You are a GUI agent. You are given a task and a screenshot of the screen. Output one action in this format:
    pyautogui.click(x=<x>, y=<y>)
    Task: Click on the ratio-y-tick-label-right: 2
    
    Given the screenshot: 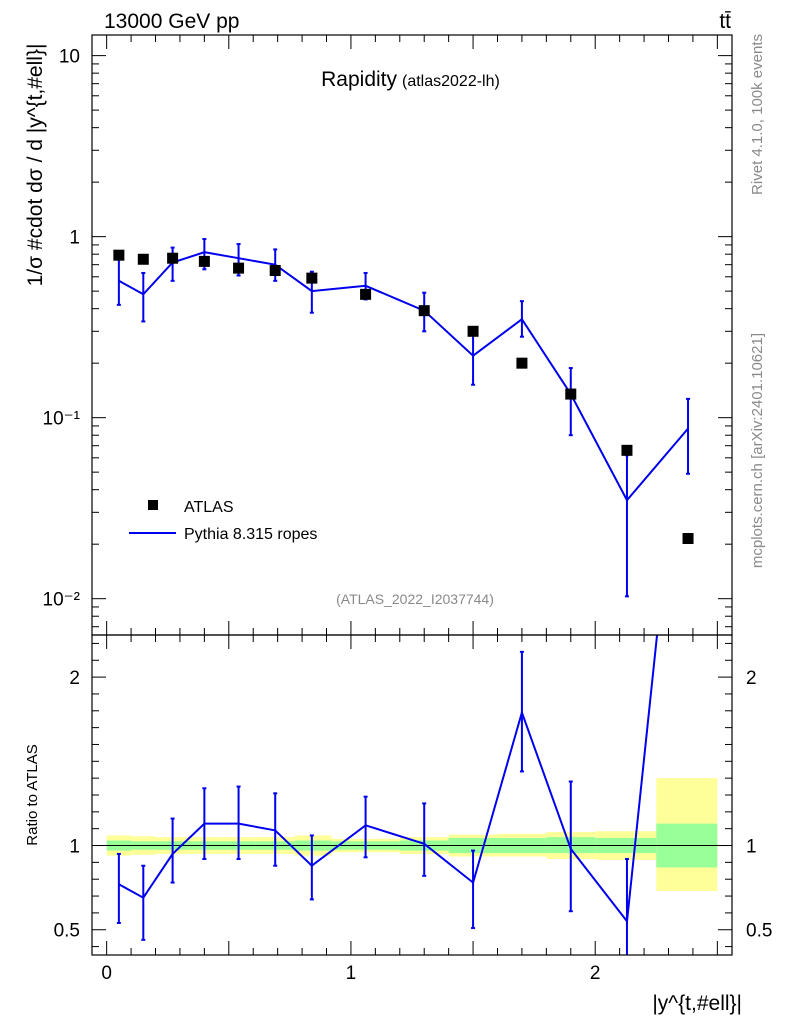 What is the action you would take?
    pyautogui.click(x=751, y=678)
    